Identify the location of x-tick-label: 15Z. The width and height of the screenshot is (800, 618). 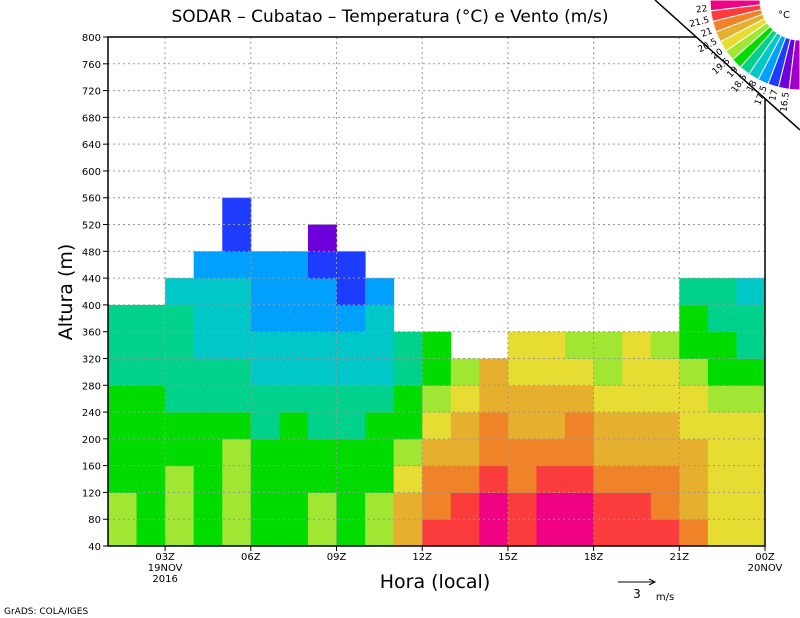
(508, 557).